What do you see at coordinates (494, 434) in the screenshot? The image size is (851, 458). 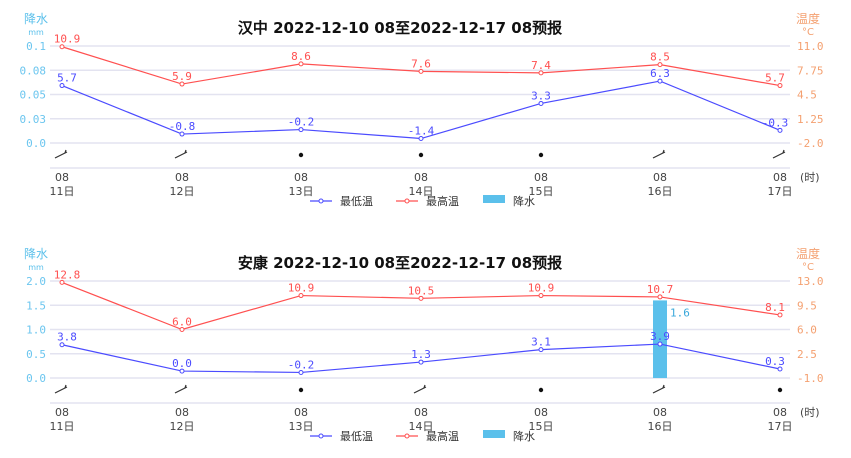 I see `legend-swatch` at bounding box center [494, 434].